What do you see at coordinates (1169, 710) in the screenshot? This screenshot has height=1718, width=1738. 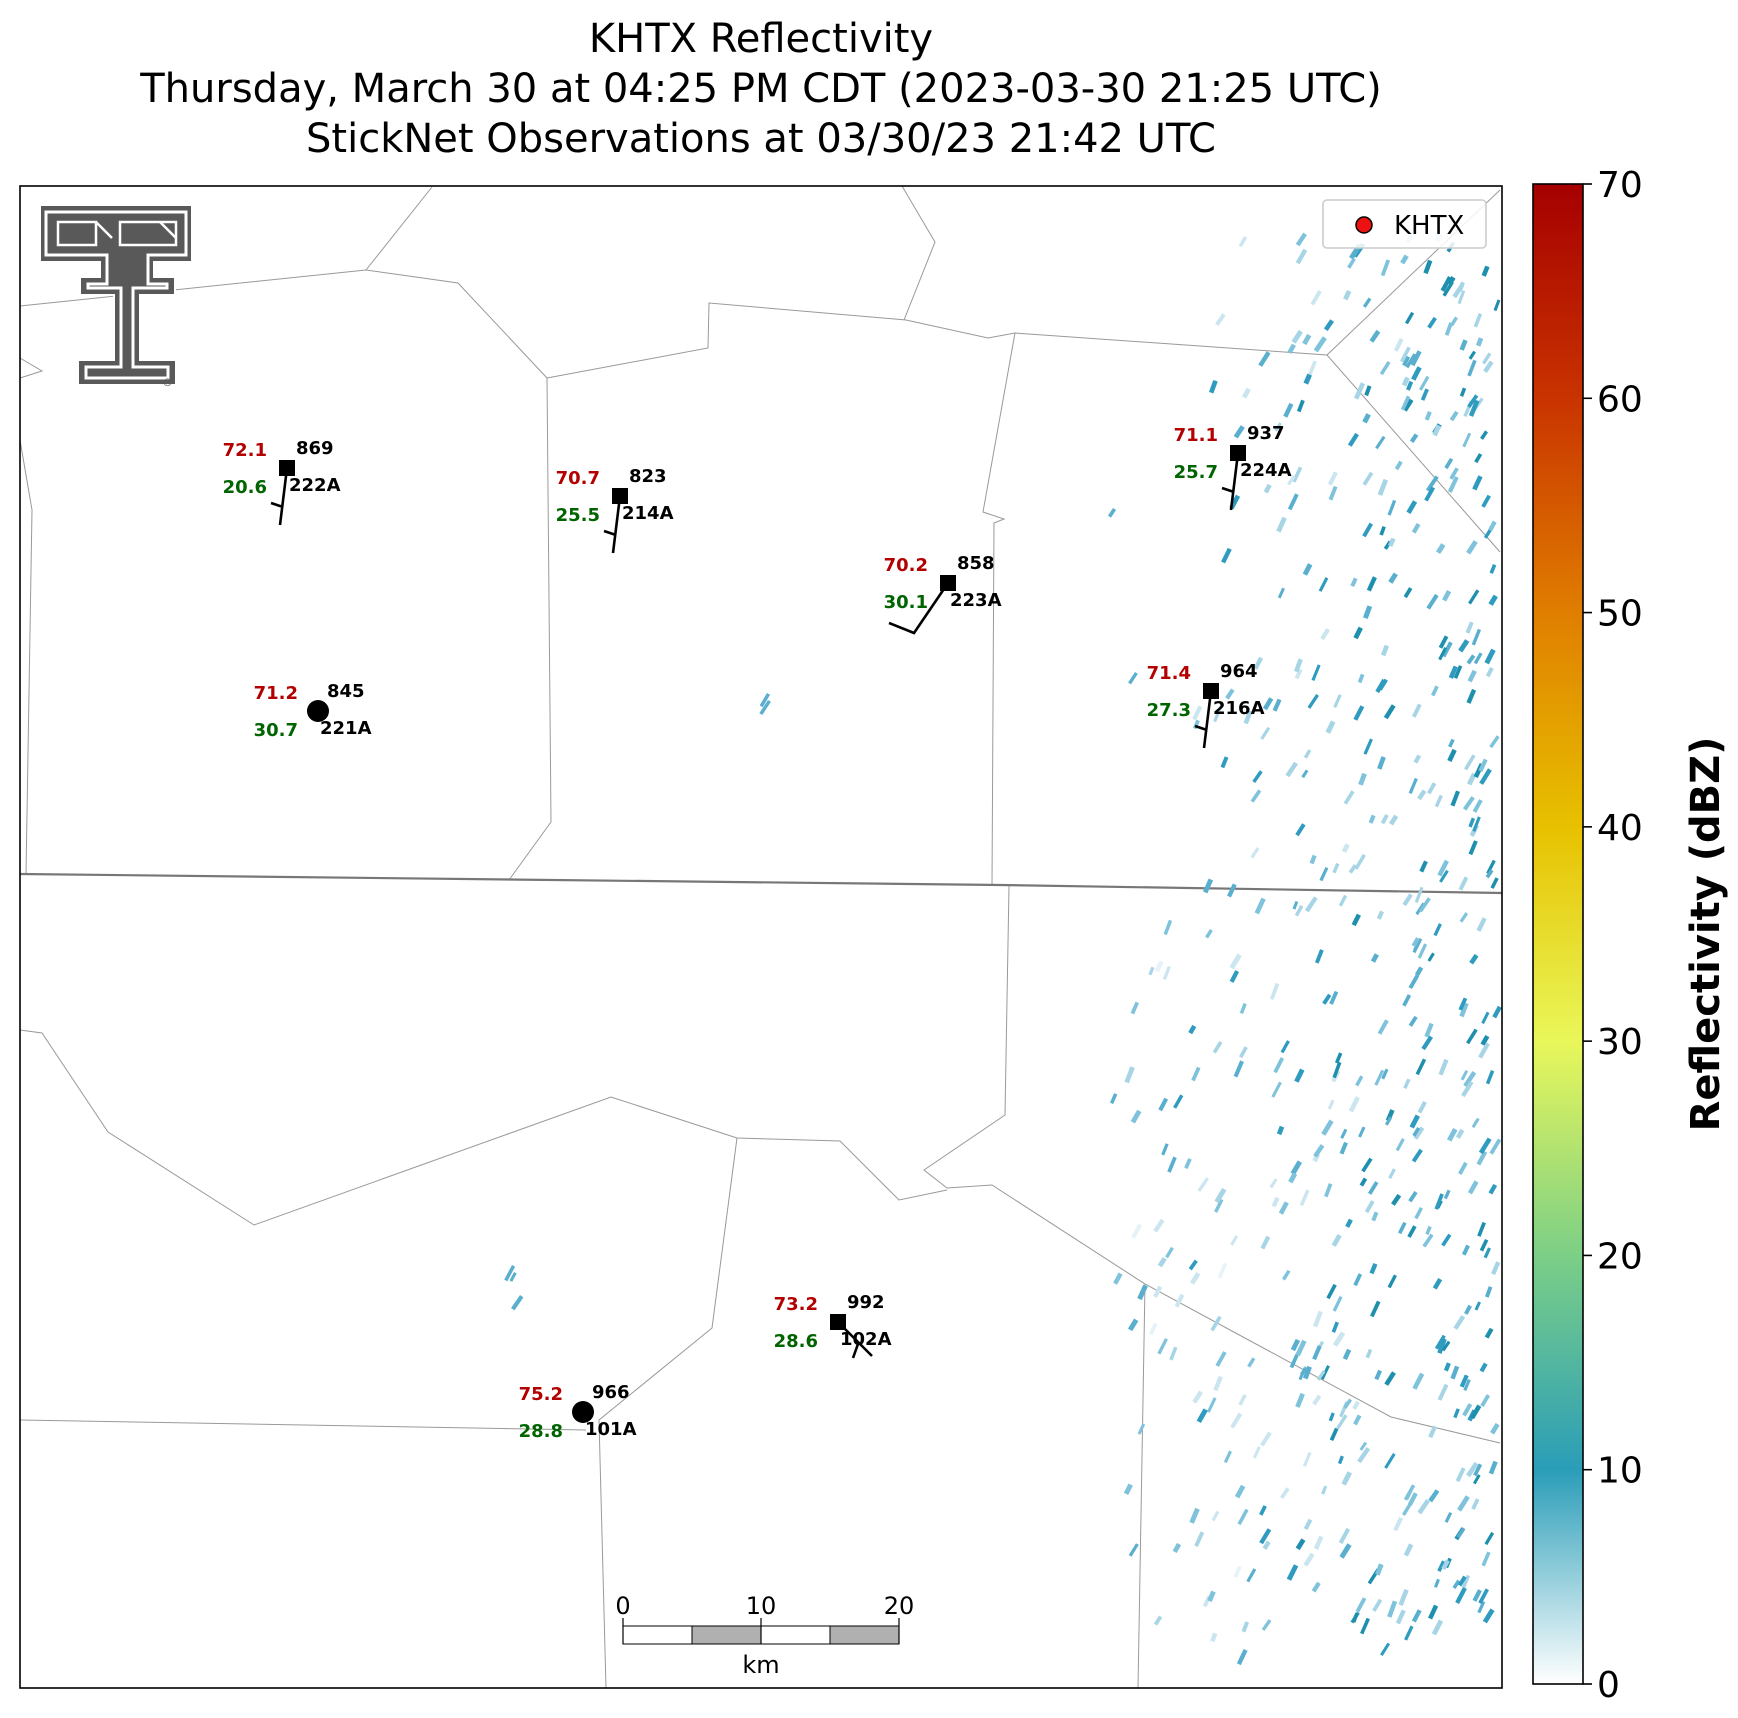 I see `station-dewpoint: 27.3` at bounding box center [1169, 710].